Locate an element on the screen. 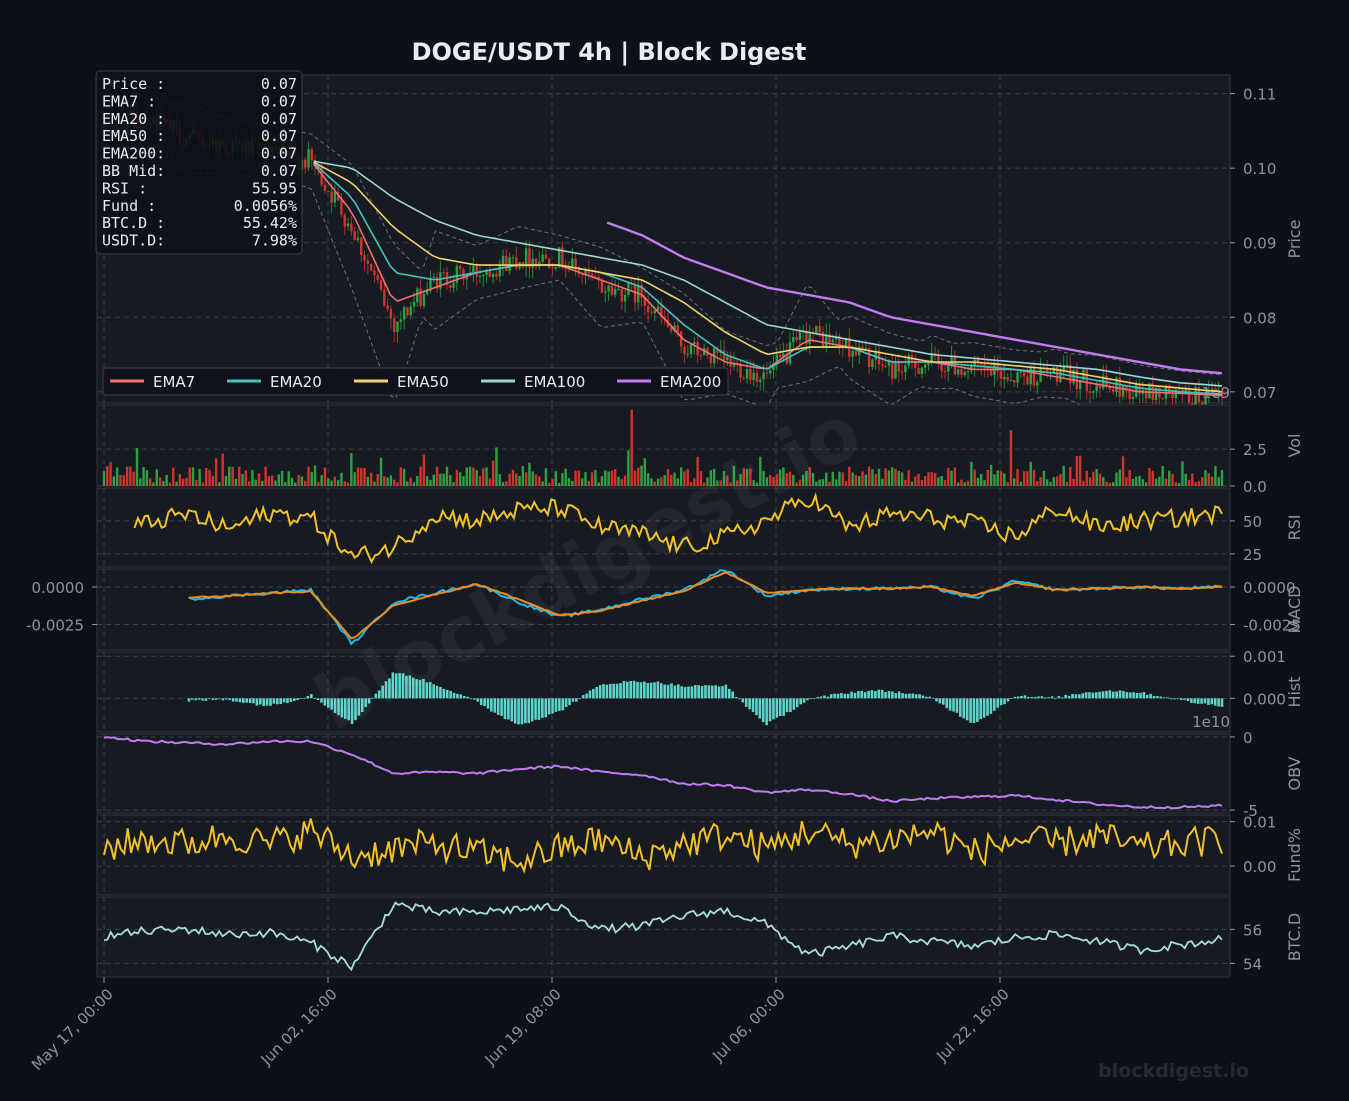  line-ema100 is located at coordinates (768, 273).